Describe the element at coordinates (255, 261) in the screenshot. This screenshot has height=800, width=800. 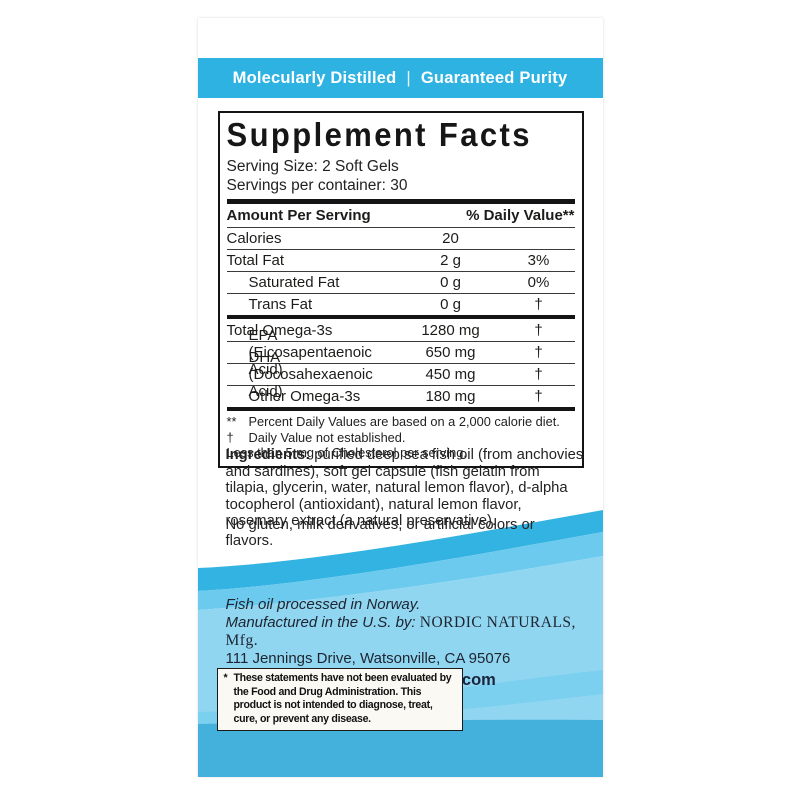
I see `nutrient-label: Total Fat` at that location.